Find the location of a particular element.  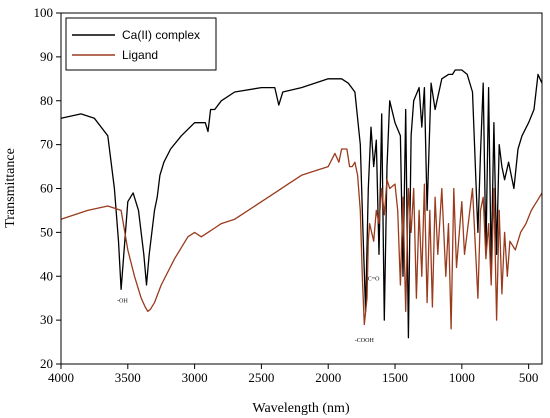

y-tick-label: 50 is located at coordinates (46, 231).